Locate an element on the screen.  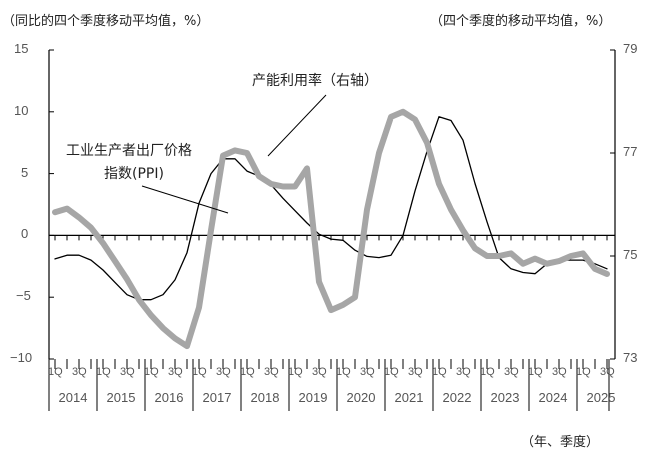
year-label: 2020 is located at coordinates (361, 397).